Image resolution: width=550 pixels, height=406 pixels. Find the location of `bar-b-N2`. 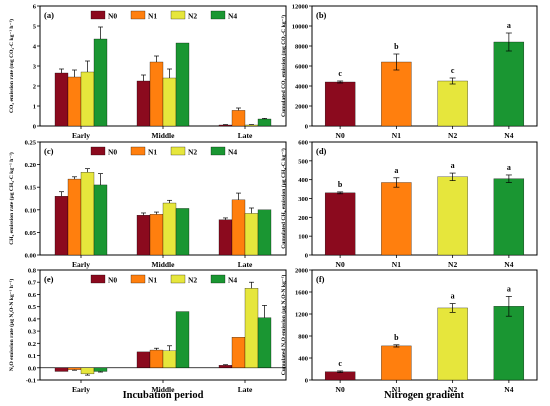

bar-b-N2 is located at coordinates (452, 103).